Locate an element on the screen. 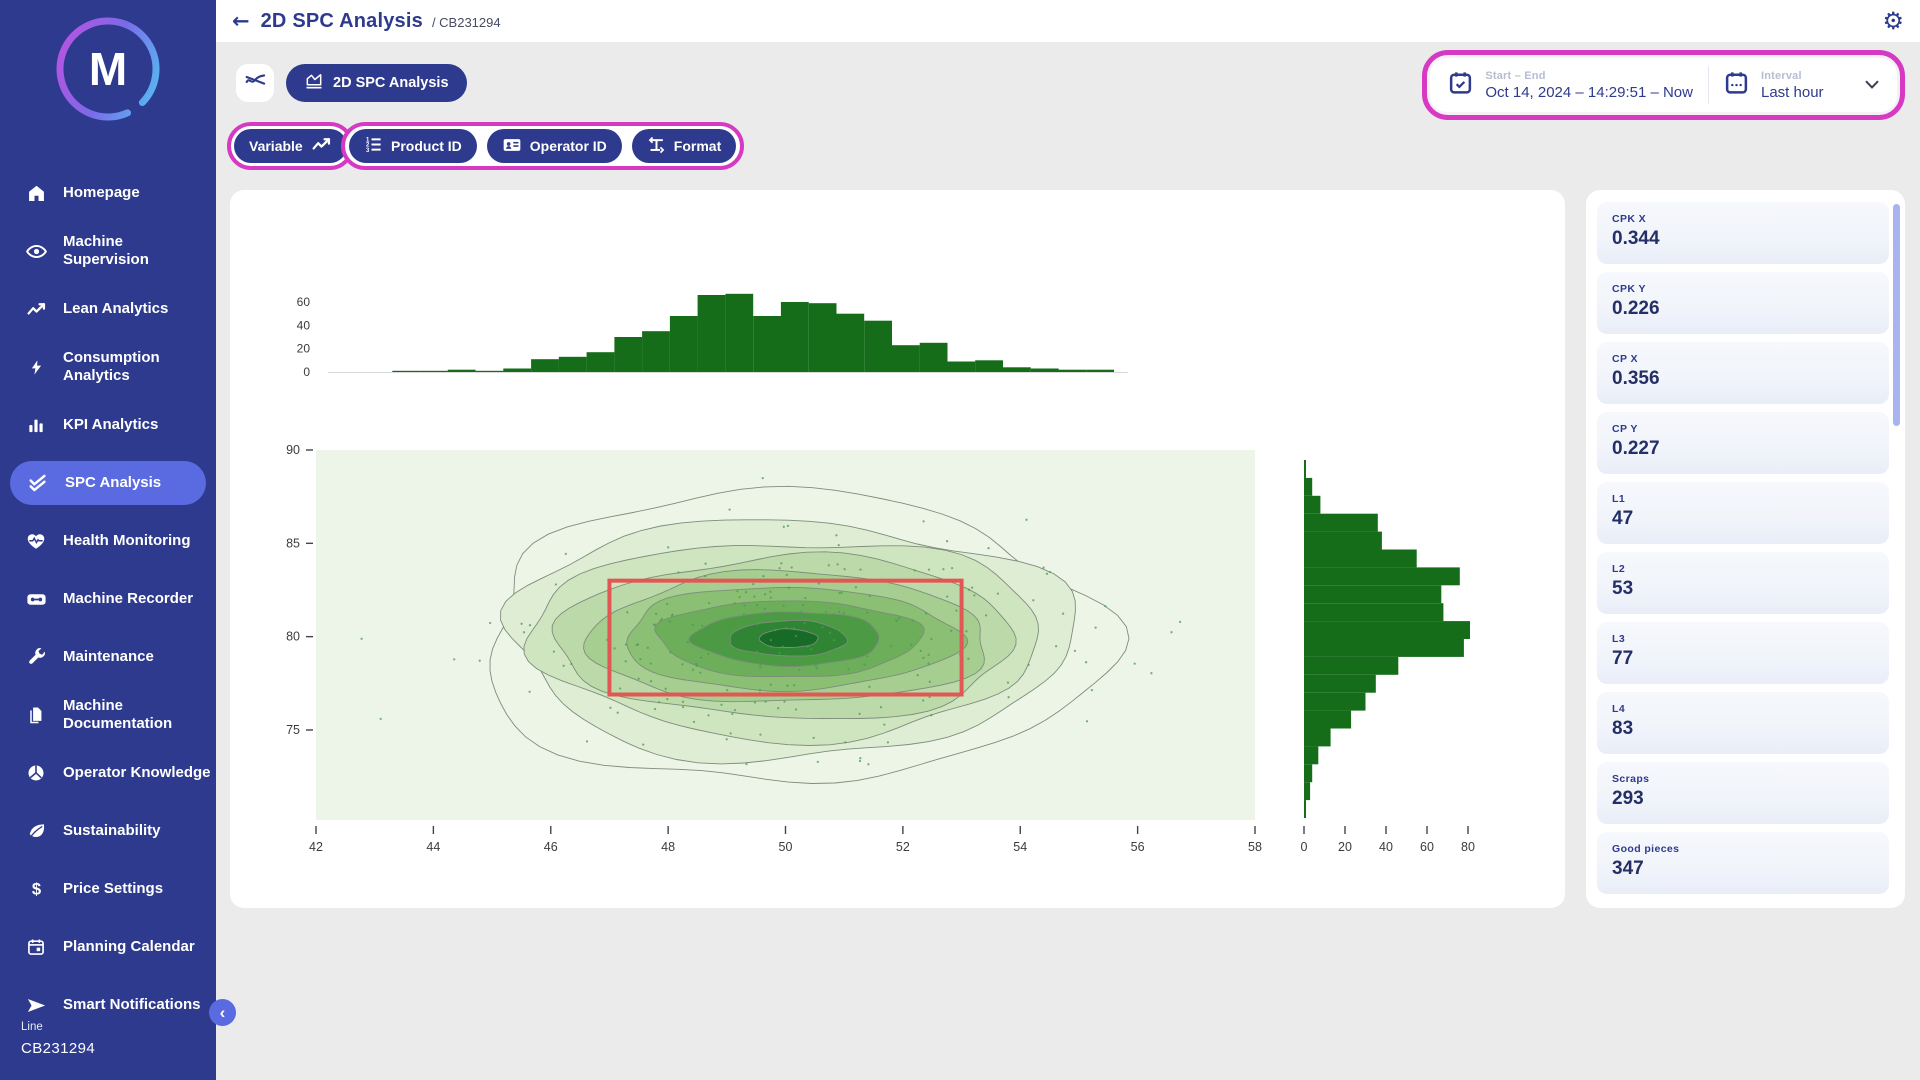 The height and width of the screenshot is (1080, 1920). document-icon is located at coordinates (36, 715).